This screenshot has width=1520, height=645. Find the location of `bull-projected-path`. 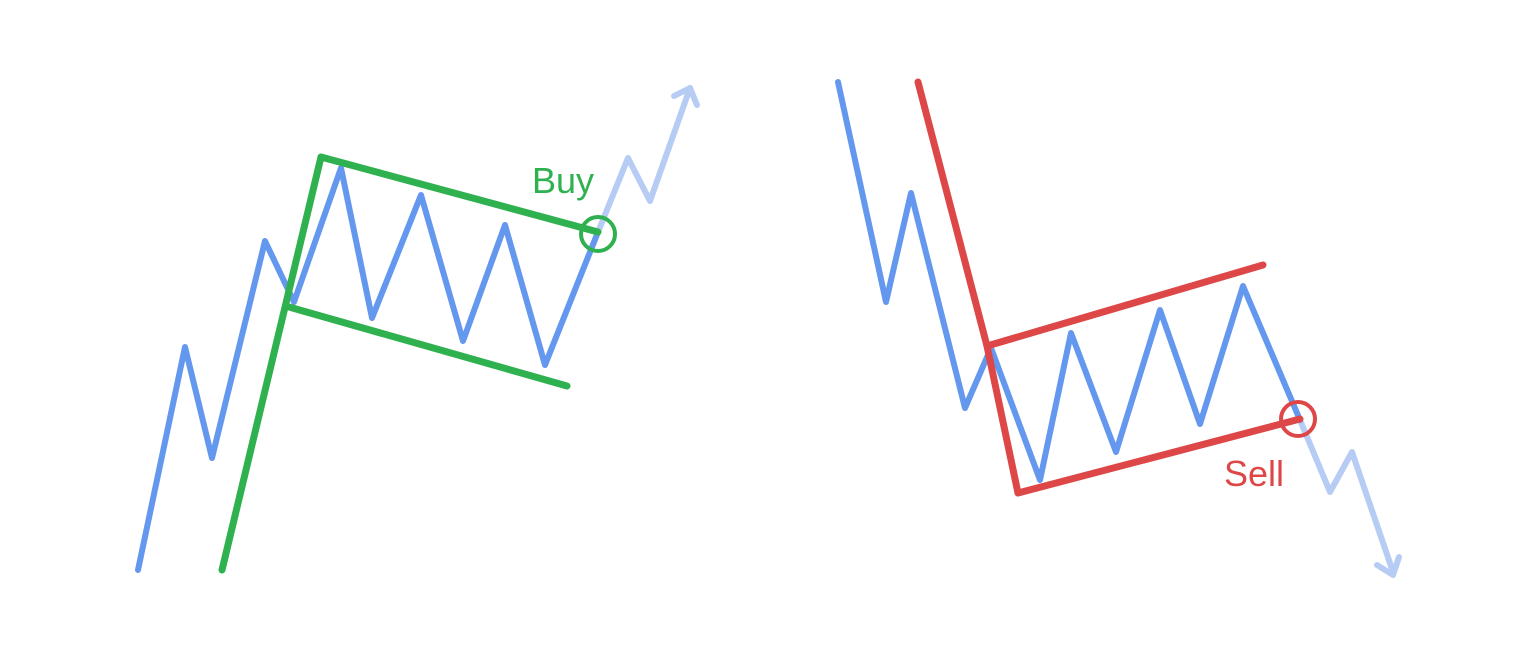

bull-projected-path is located at coordinates (644, 160).